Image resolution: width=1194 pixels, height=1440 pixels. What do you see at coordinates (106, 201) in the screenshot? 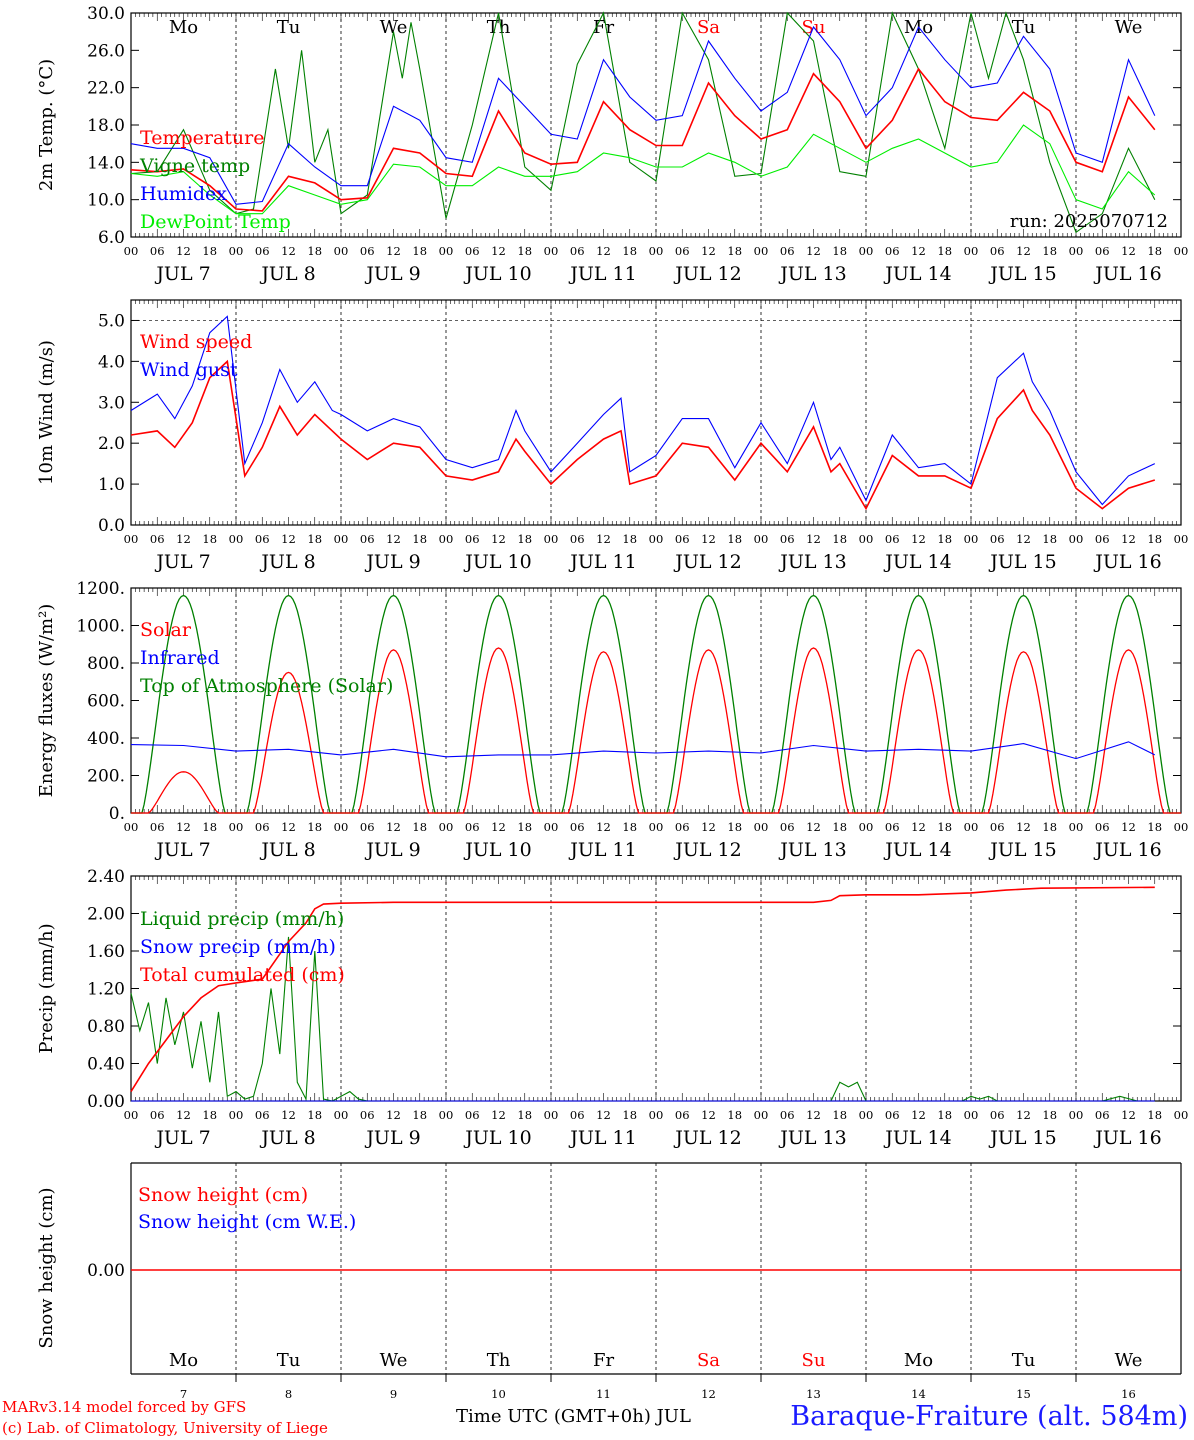
I see `y-tick-label: 10.0` at bounding box center [106, 201].